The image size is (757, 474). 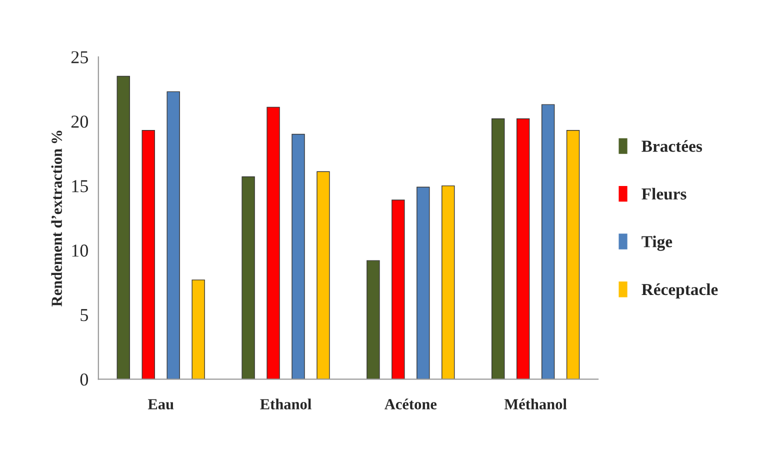 What do you see at coordinates (664, 194) in the screenshot?
I see `legend-label: Fleurs` at bounding box center [664, 194].